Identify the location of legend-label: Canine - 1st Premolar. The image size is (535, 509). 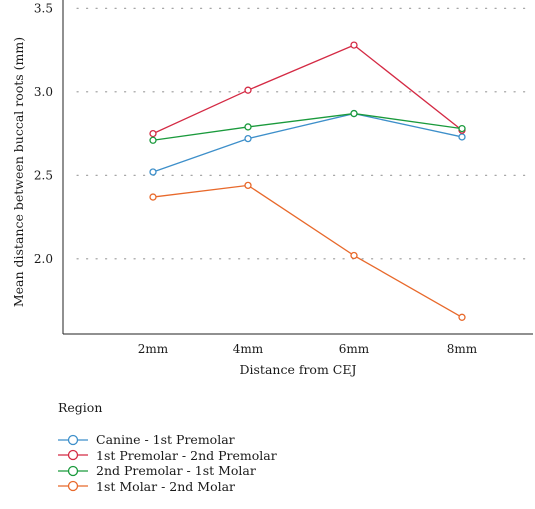
(165, 440).